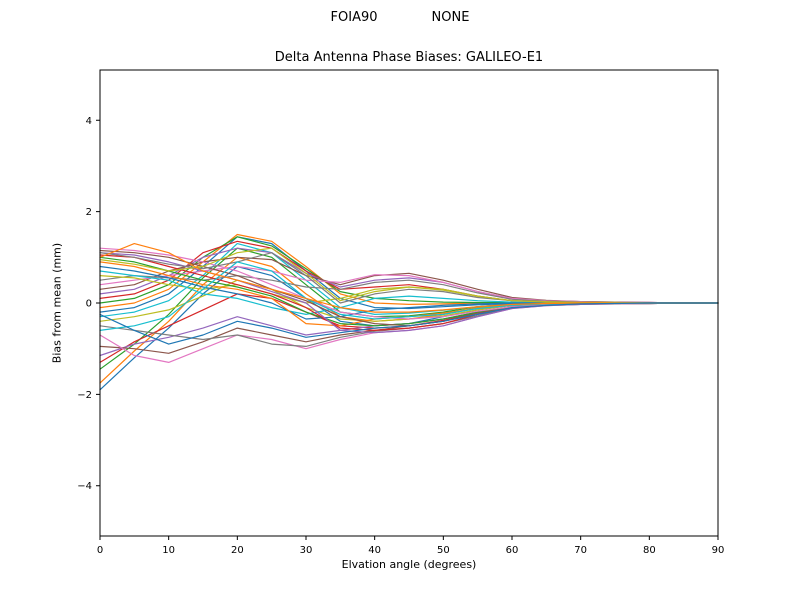 The image size is (800, 600). Describe the element at coordinates (409, 564) in the screenshot. I see `x-axis-label: Elvation angle (degrees)` at that location.